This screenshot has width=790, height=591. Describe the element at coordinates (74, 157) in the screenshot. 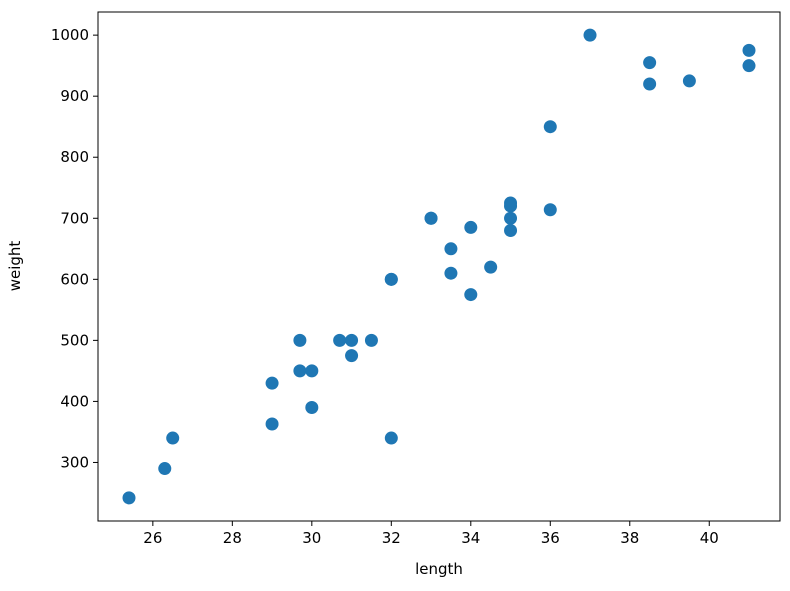

I see `y-tick-label: 800` at that location.